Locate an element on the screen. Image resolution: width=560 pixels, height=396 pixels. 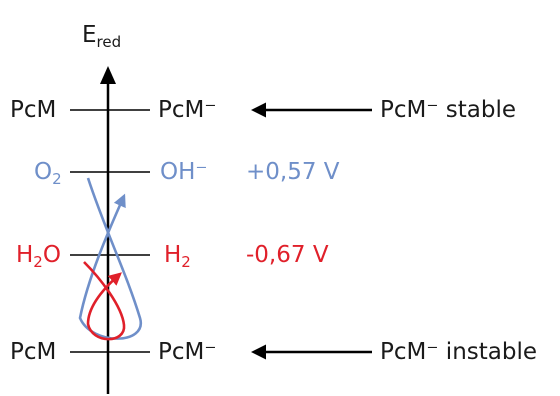
hydrogen-right-label: H2 is located at coordinates (177, 256).